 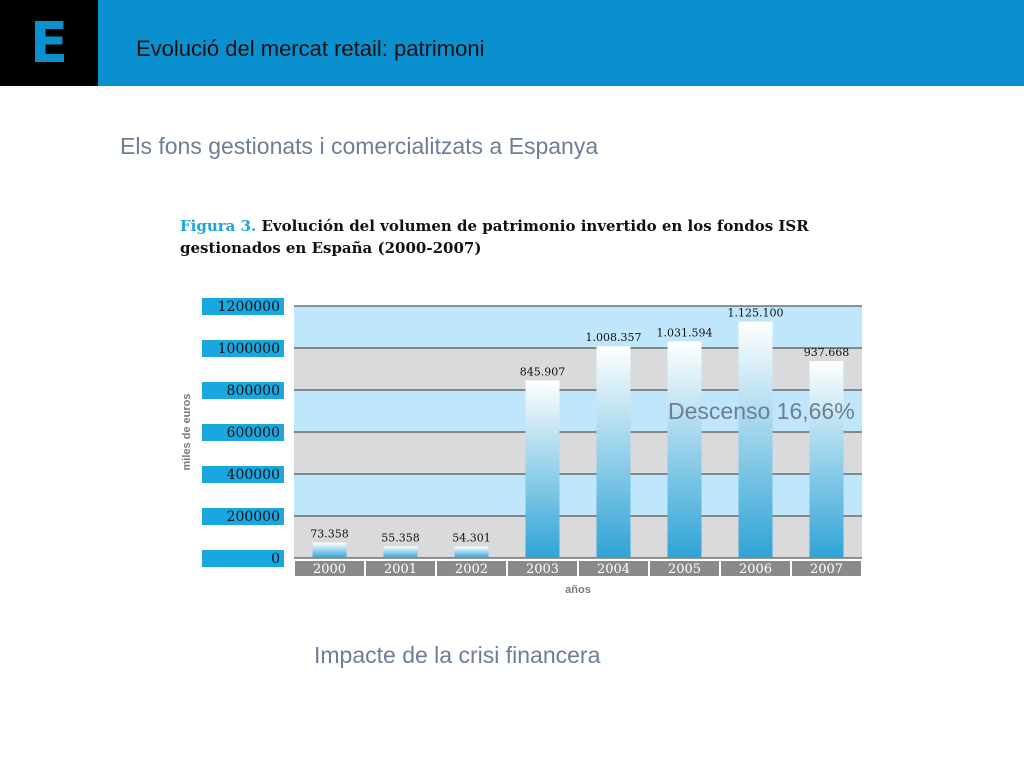 I want to click on x-axis-label: años, so click(x=578, y=590).